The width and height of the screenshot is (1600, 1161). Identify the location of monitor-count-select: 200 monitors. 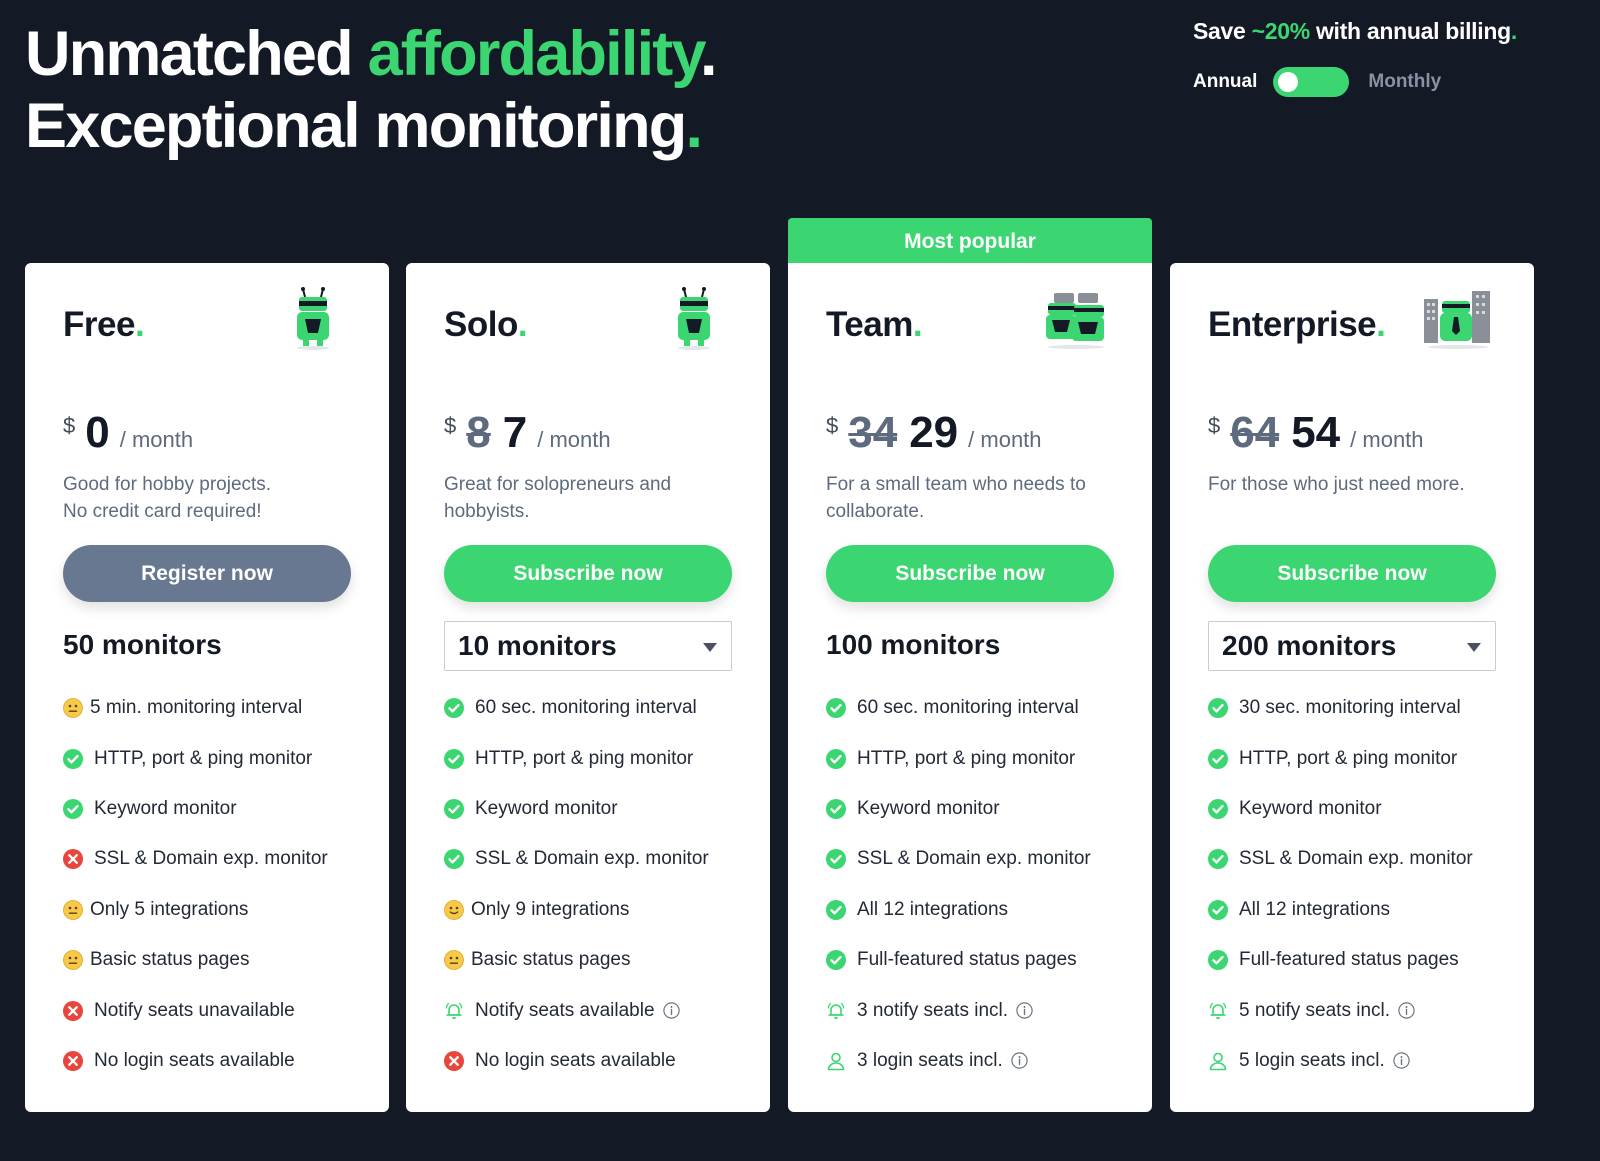
(1352, 646).